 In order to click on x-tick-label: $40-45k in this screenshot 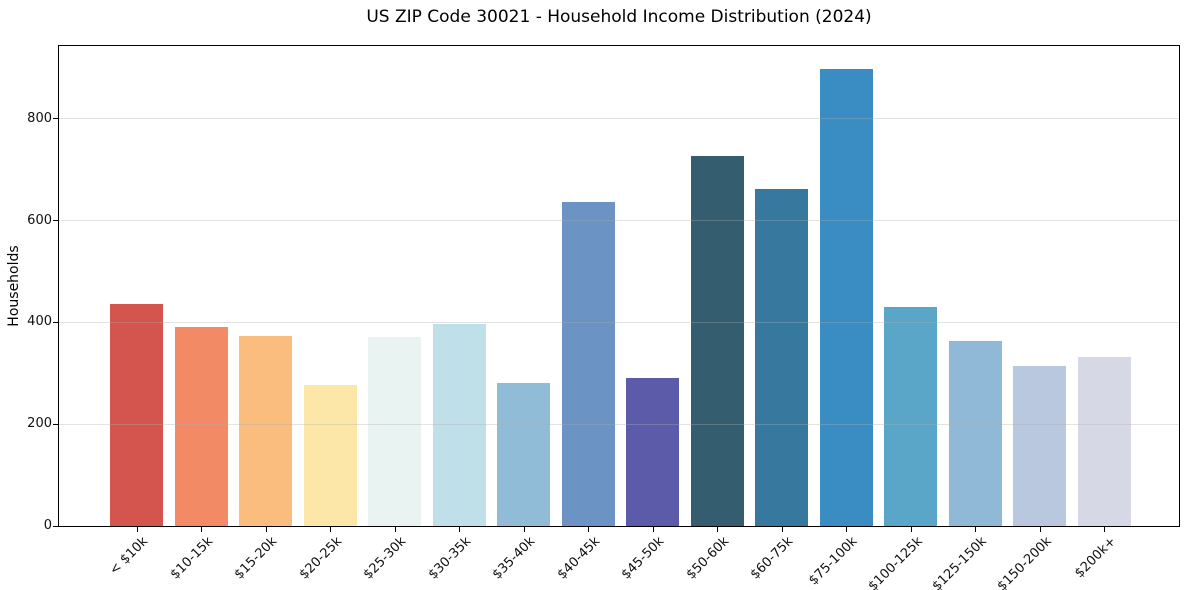, I will do `click(578, 558)`.